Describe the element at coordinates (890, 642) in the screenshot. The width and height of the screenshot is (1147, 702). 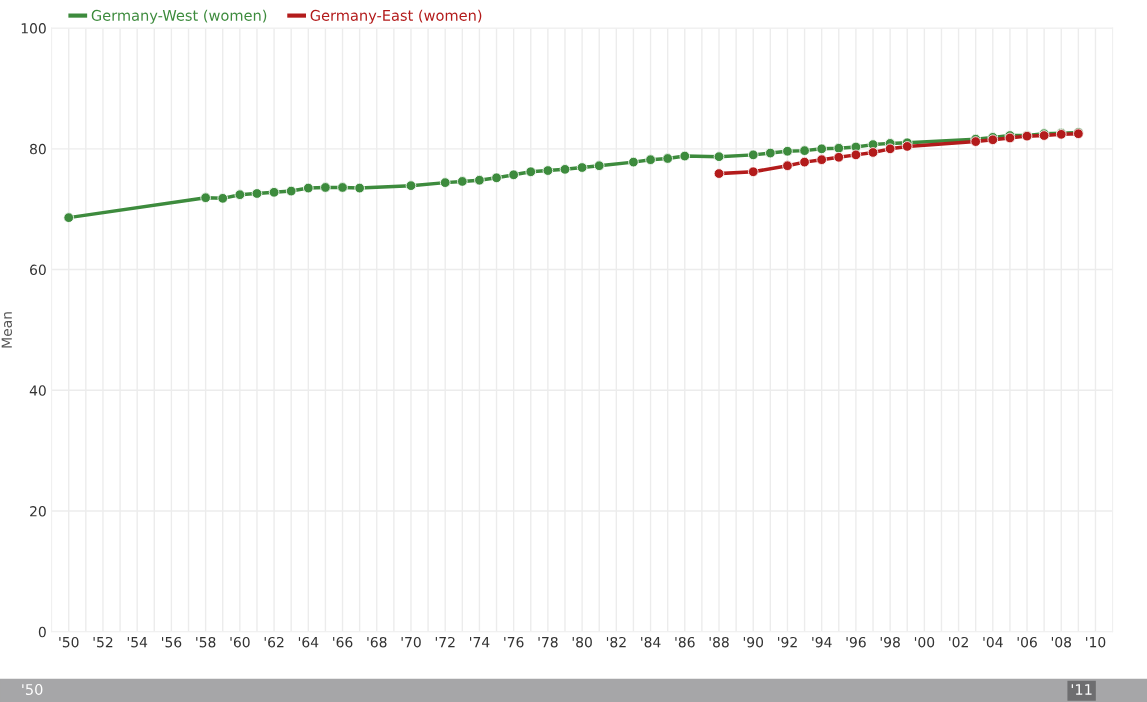
I see `x-tick-label: '98` at that location.